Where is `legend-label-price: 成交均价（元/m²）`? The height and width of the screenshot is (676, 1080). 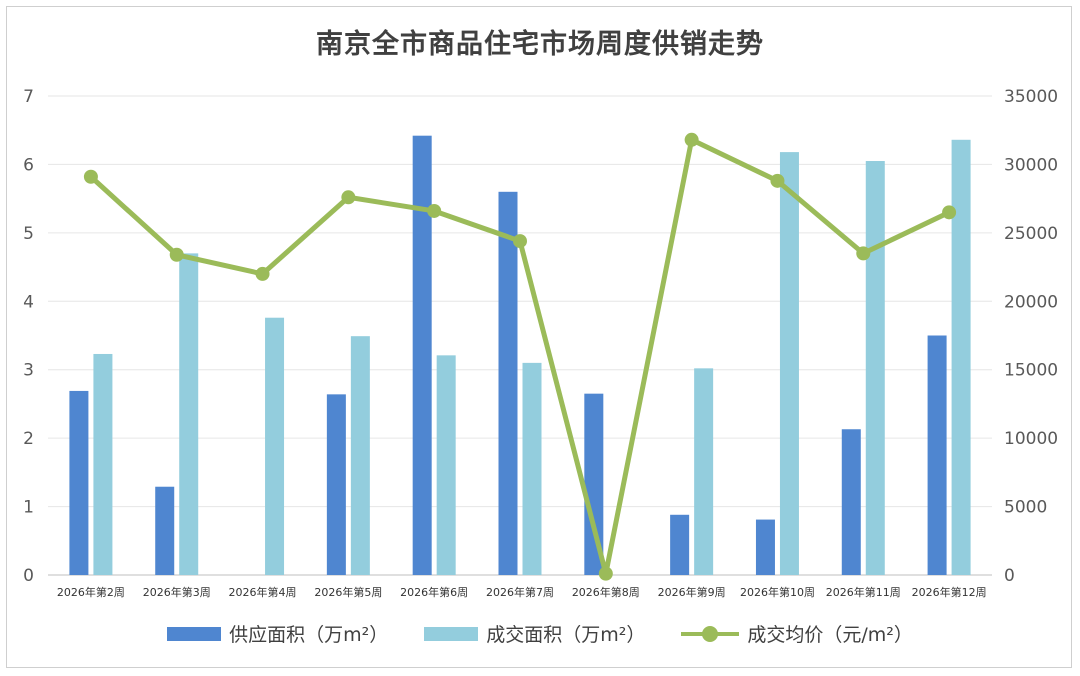
legend-label-price: 成交均价（元/m²） is located at coordinates (830, 635).